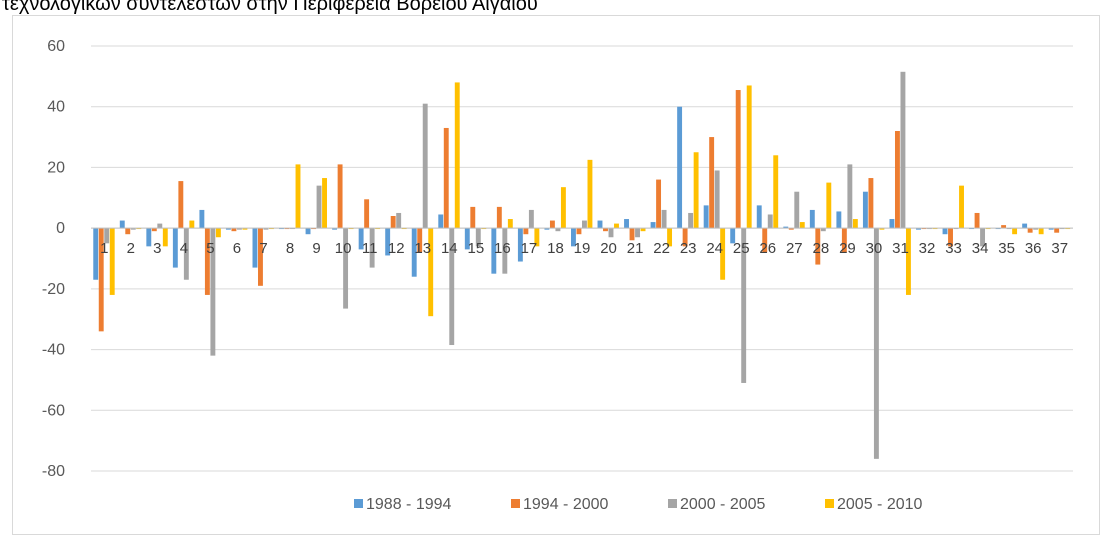 The width and height of the screenshot is (1102, 536). Describe the element at coordinates (157, 248) in the screenshot. I see `x-tick-label: 3` at that location.